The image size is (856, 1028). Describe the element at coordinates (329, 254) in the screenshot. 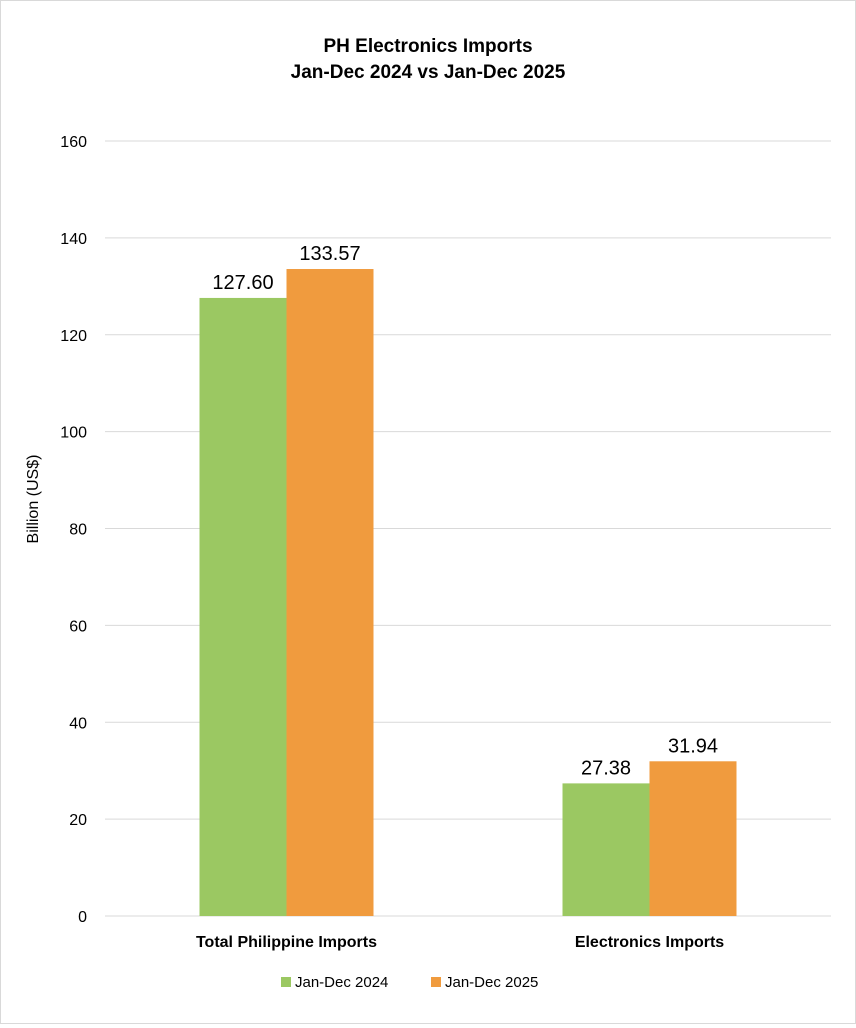

I see `data-label: 133.57` at that location.